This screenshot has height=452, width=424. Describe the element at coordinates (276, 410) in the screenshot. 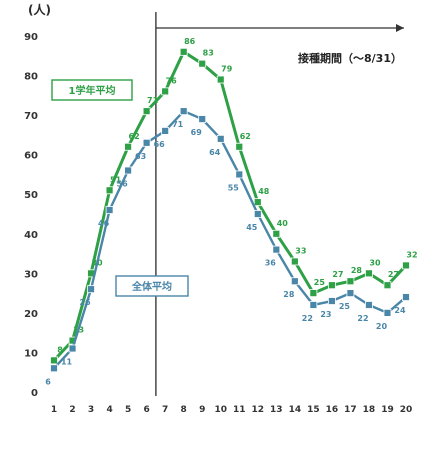

I see `x-tick-label: 13` at that location.